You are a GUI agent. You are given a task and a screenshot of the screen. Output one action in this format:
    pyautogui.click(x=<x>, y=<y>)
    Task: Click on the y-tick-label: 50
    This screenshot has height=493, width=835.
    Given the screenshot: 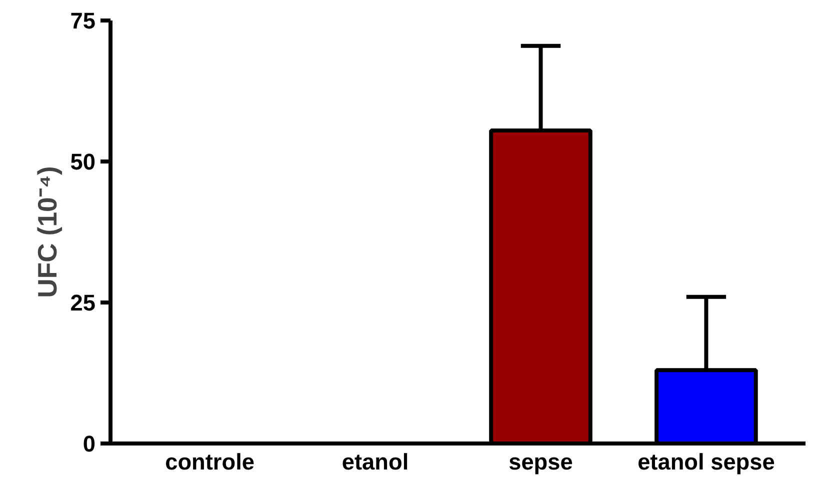 What is the action you would take?
    pyautogui.click(x=83, y=161)
    